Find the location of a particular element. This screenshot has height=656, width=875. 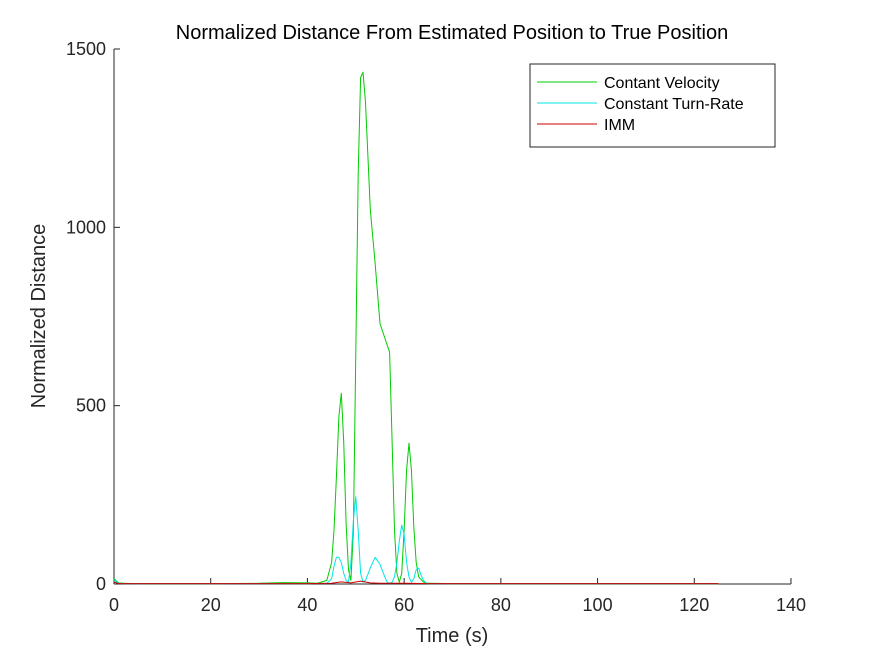

x-tick-label: 20 is located at coordinates (211, 605).